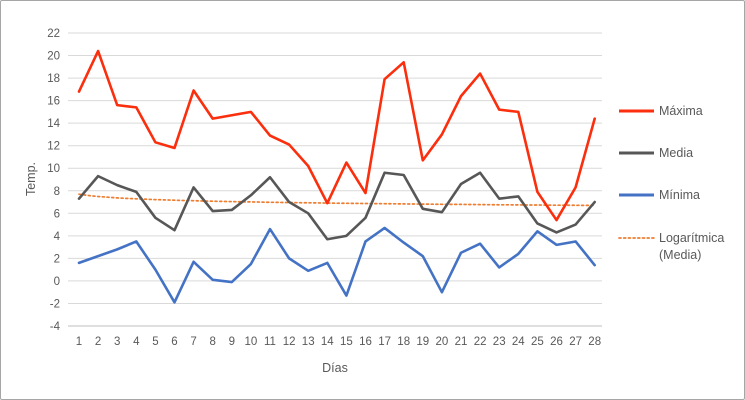 The width and height of the screenshot is (745, 400). What do you see at coordinates (53, 147) in the screenshot?
I see `y-tick-label: 12` at bounding box center [53, 147].